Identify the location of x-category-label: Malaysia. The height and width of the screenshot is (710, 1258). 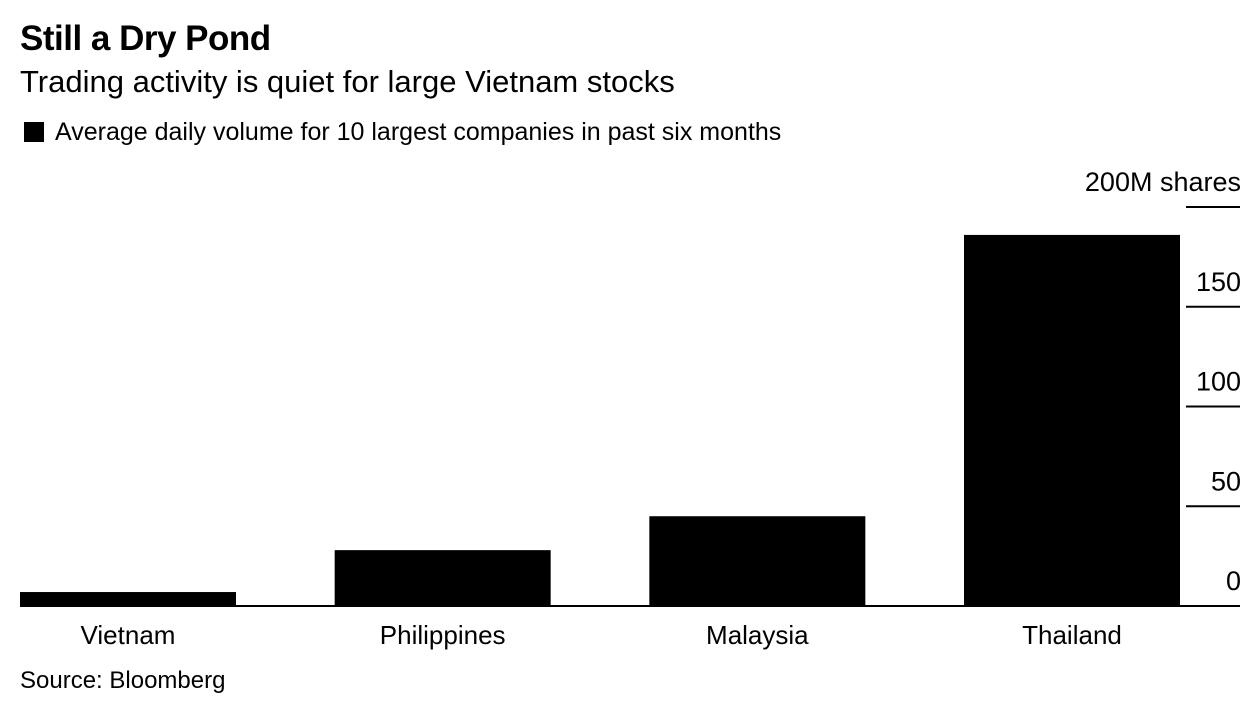
(757, 635).